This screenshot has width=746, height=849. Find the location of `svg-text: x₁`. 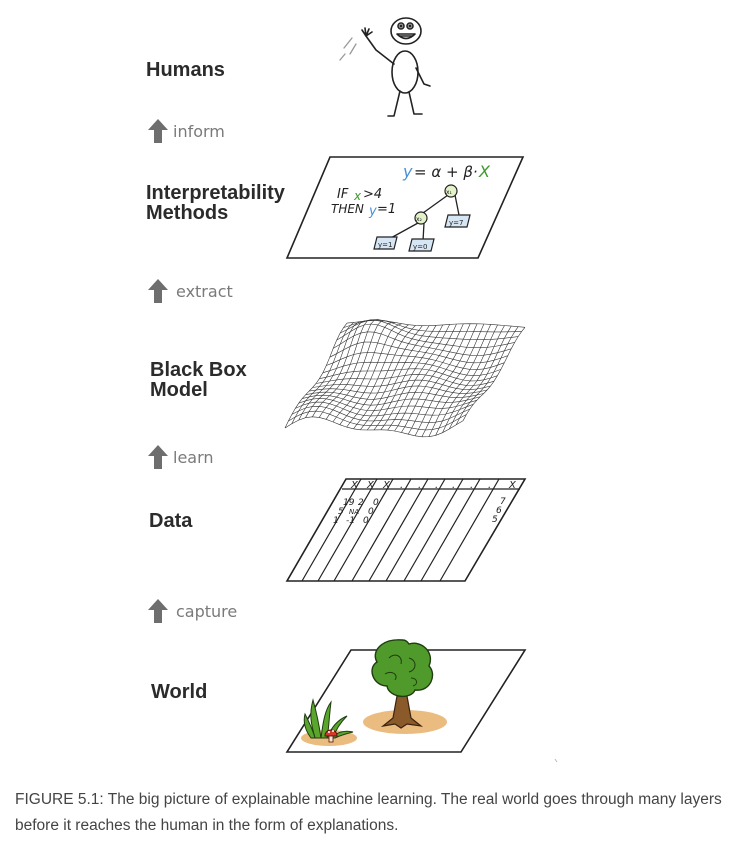

svg-text: x₁ is located at coordinates (449, 192).